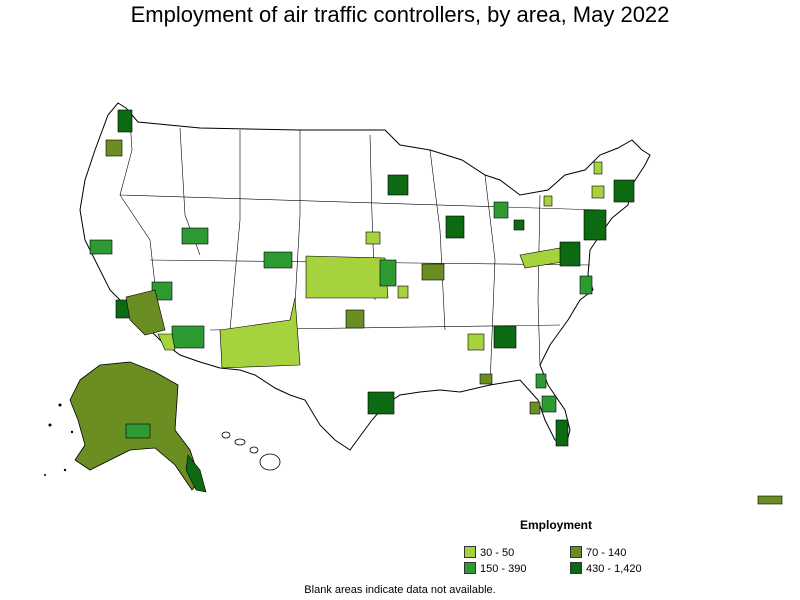 The image size is (800, 600). Describe the element at coordinates (355, 319) in the screenshot. I see `area-oklahoma-city` at that location.